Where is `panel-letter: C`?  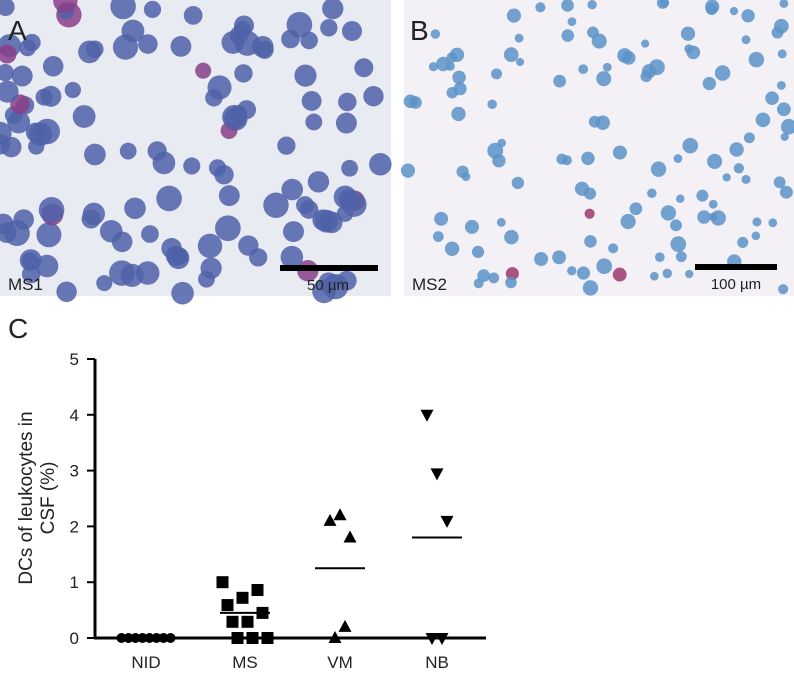
panel-letter: C is located at coordinates (18, 328).